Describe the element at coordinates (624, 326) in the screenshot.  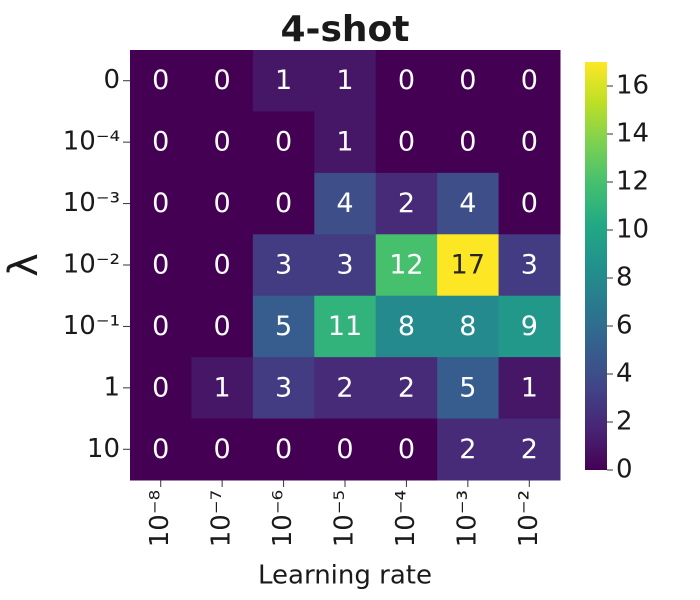
I see `colorbar-tick-label: 6` at that location.